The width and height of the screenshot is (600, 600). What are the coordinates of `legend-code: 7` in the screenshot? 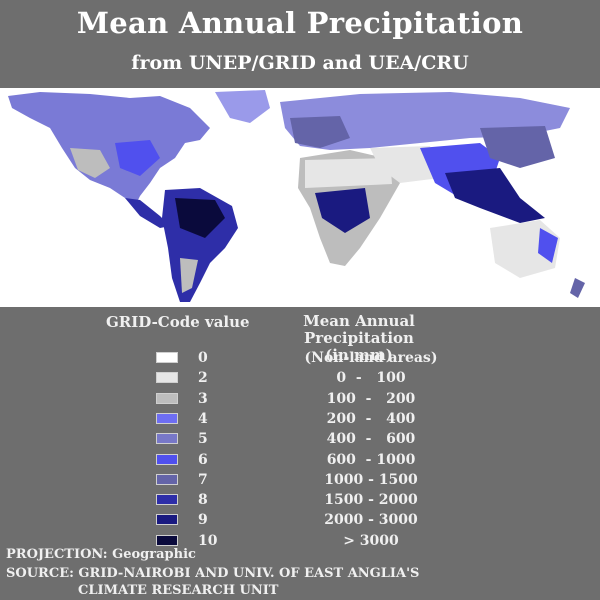 It's located at (203, 479).